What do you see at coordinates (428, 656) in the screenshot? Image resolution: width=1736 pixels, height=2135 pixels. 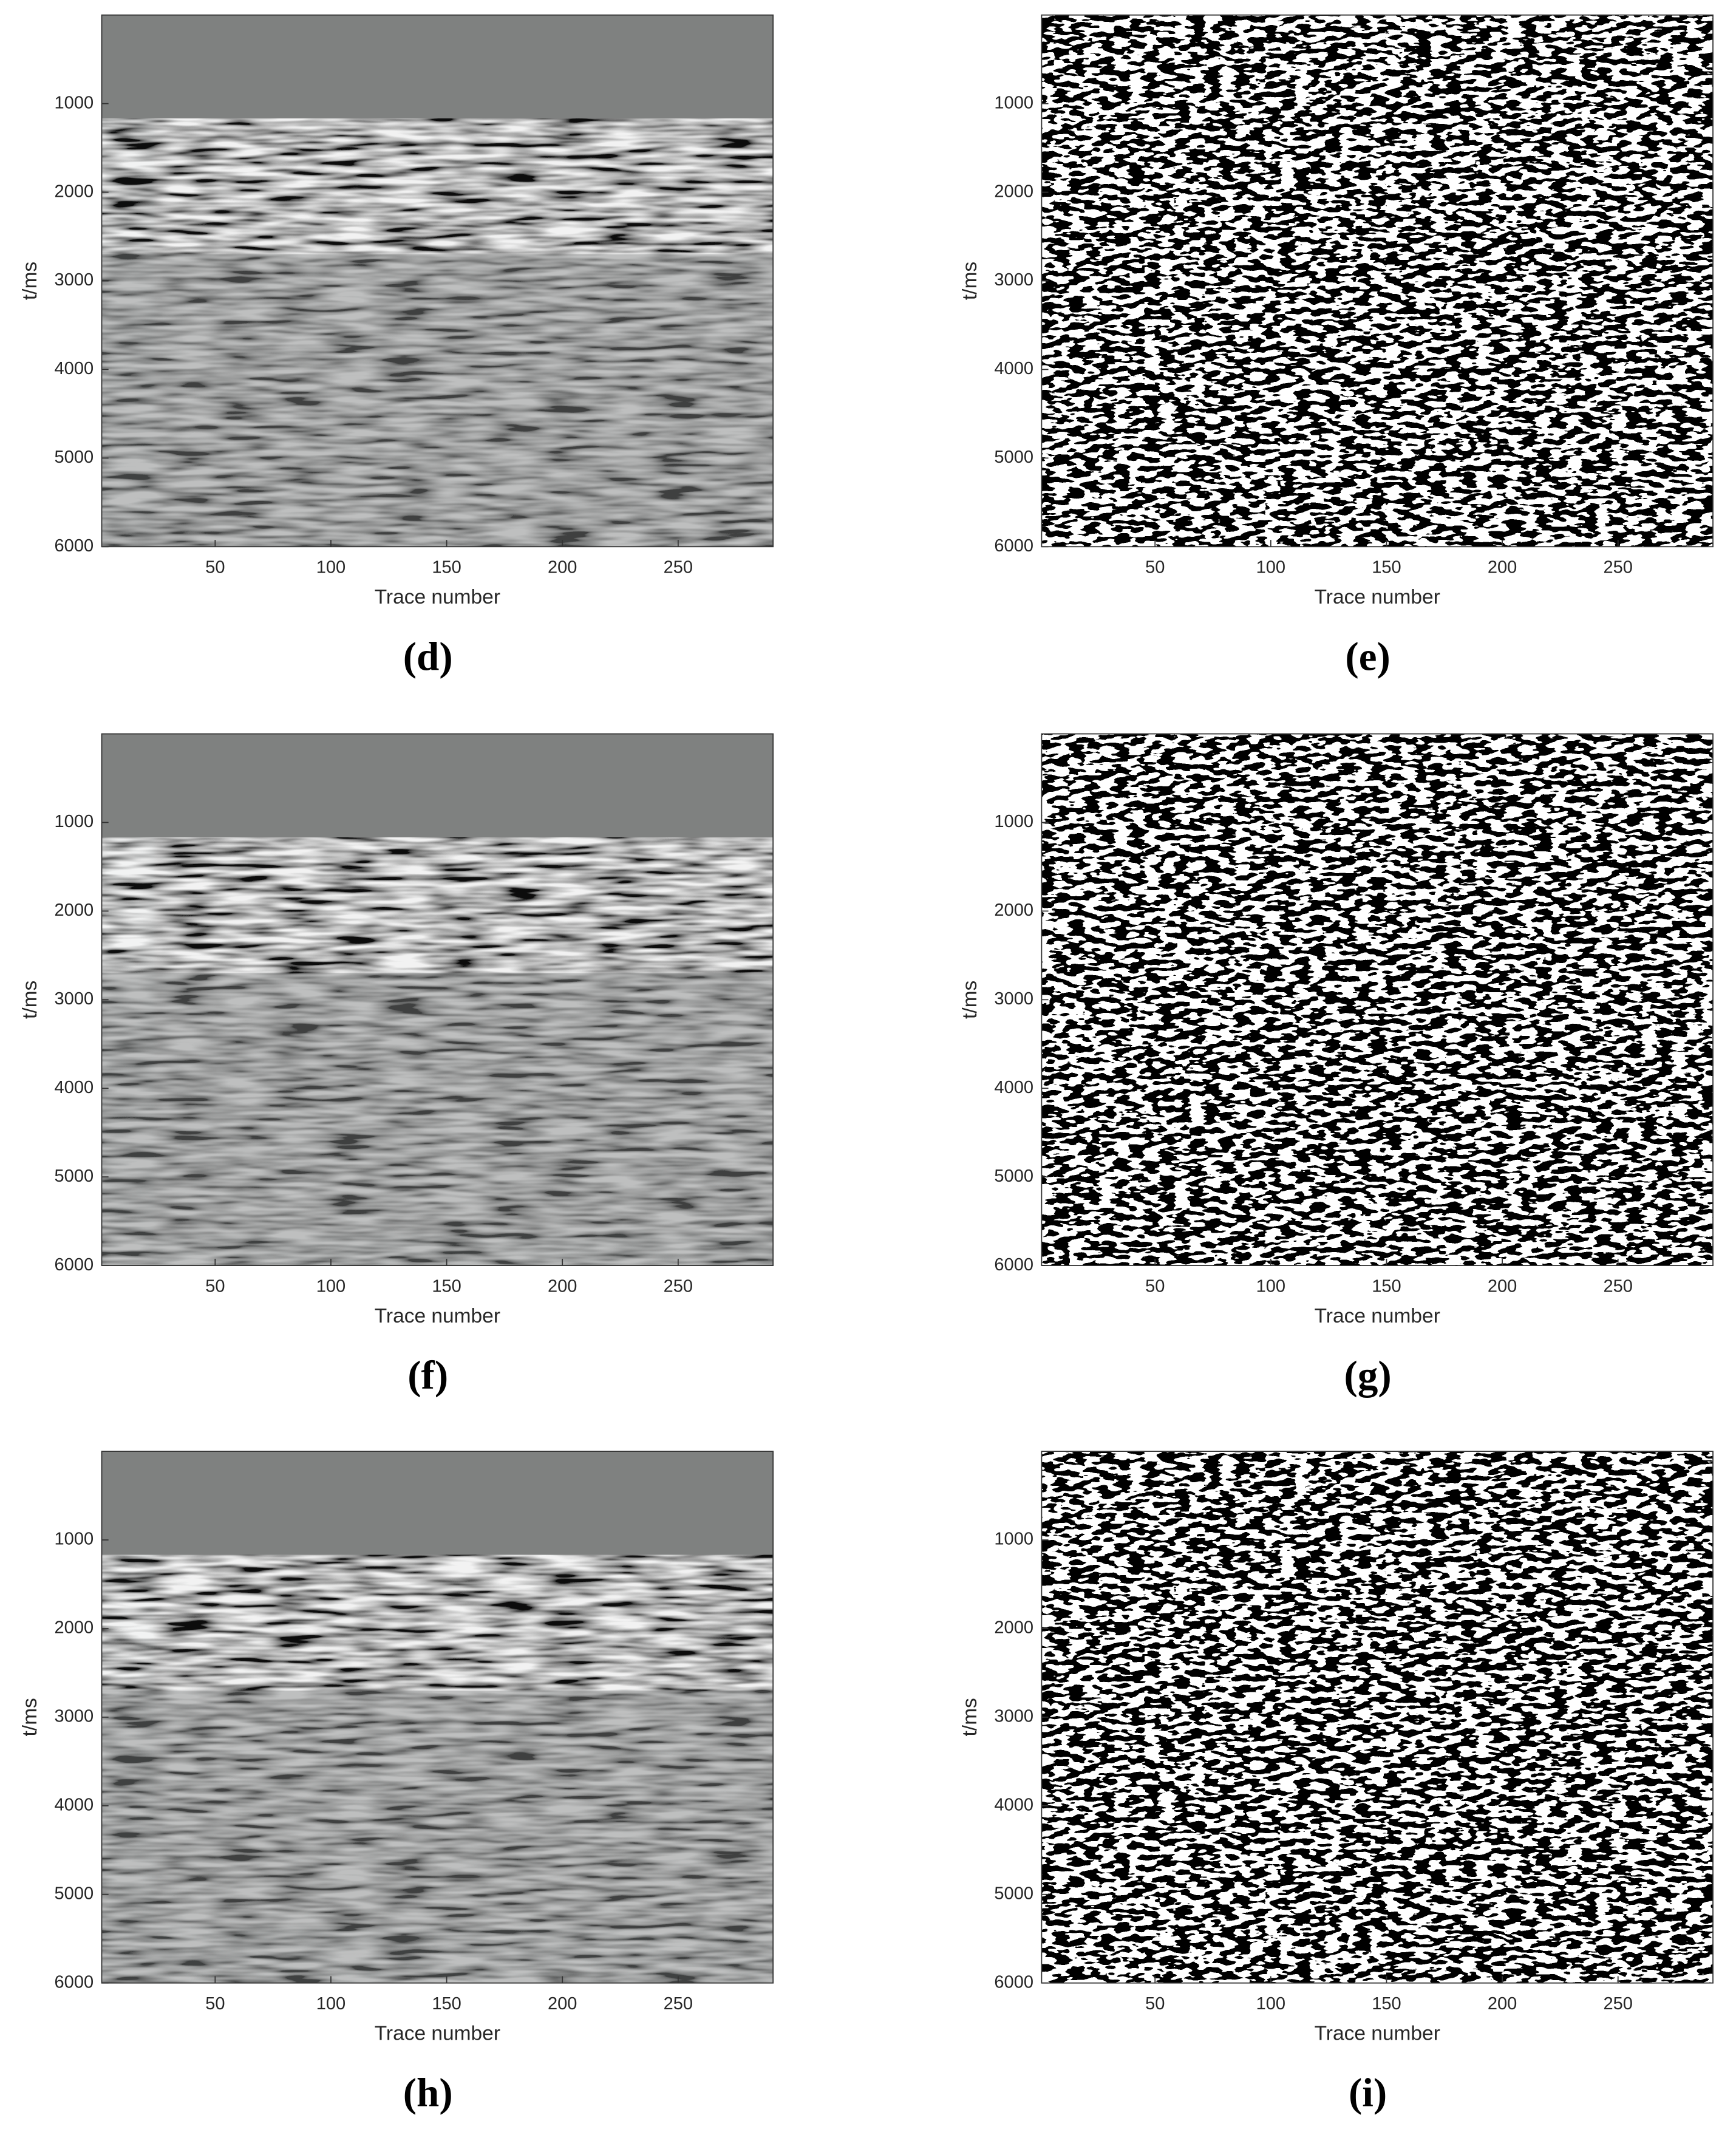 I see `panel-label: (d)` at bounding box center [428, 656].